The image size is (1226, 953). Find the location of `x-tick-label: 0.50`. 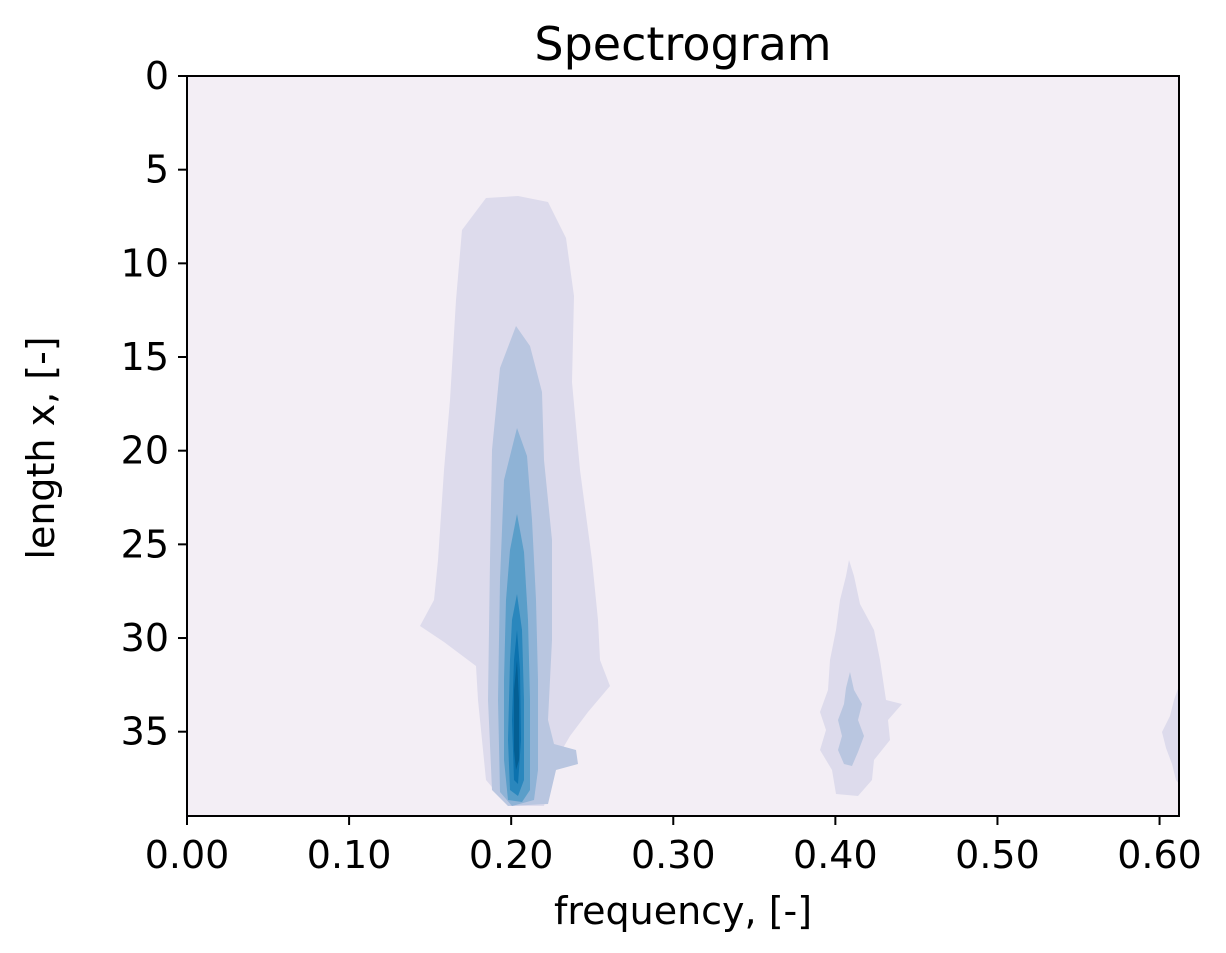

x-tick-label: 0.50 is located at coordinates (997, 855).